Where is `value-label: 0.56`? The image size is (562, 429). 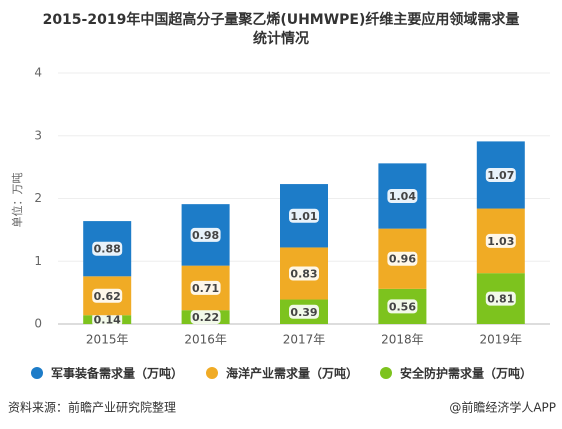 value-label: 0.56 is located at coordinates (402, 306).